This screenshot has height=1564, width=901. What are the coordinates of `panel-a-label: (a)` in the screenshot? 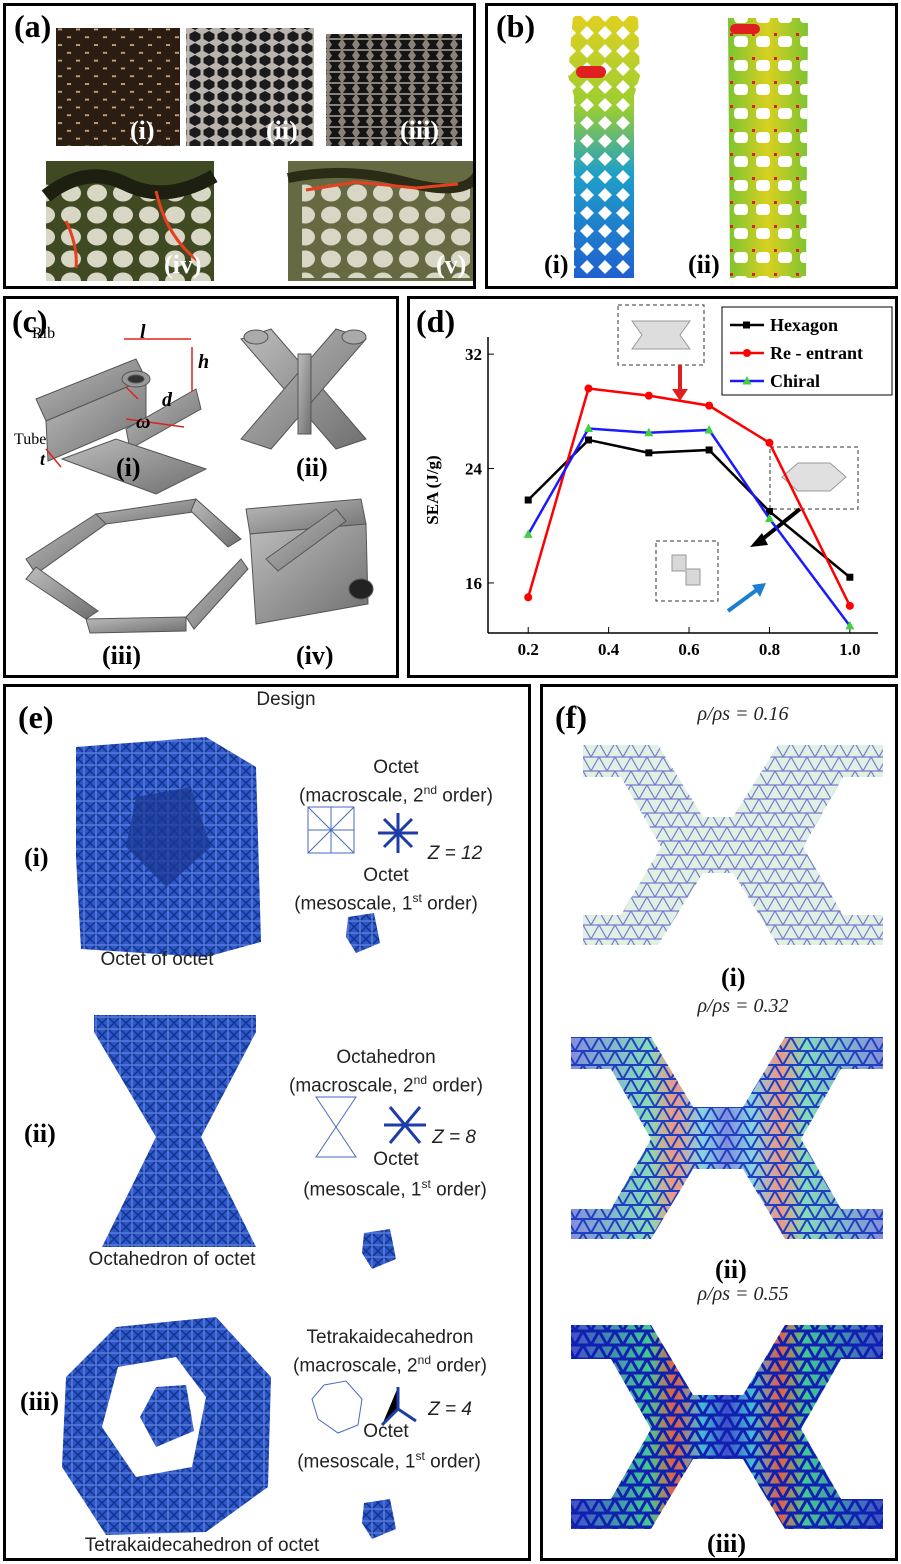 It's located at (33, 26).